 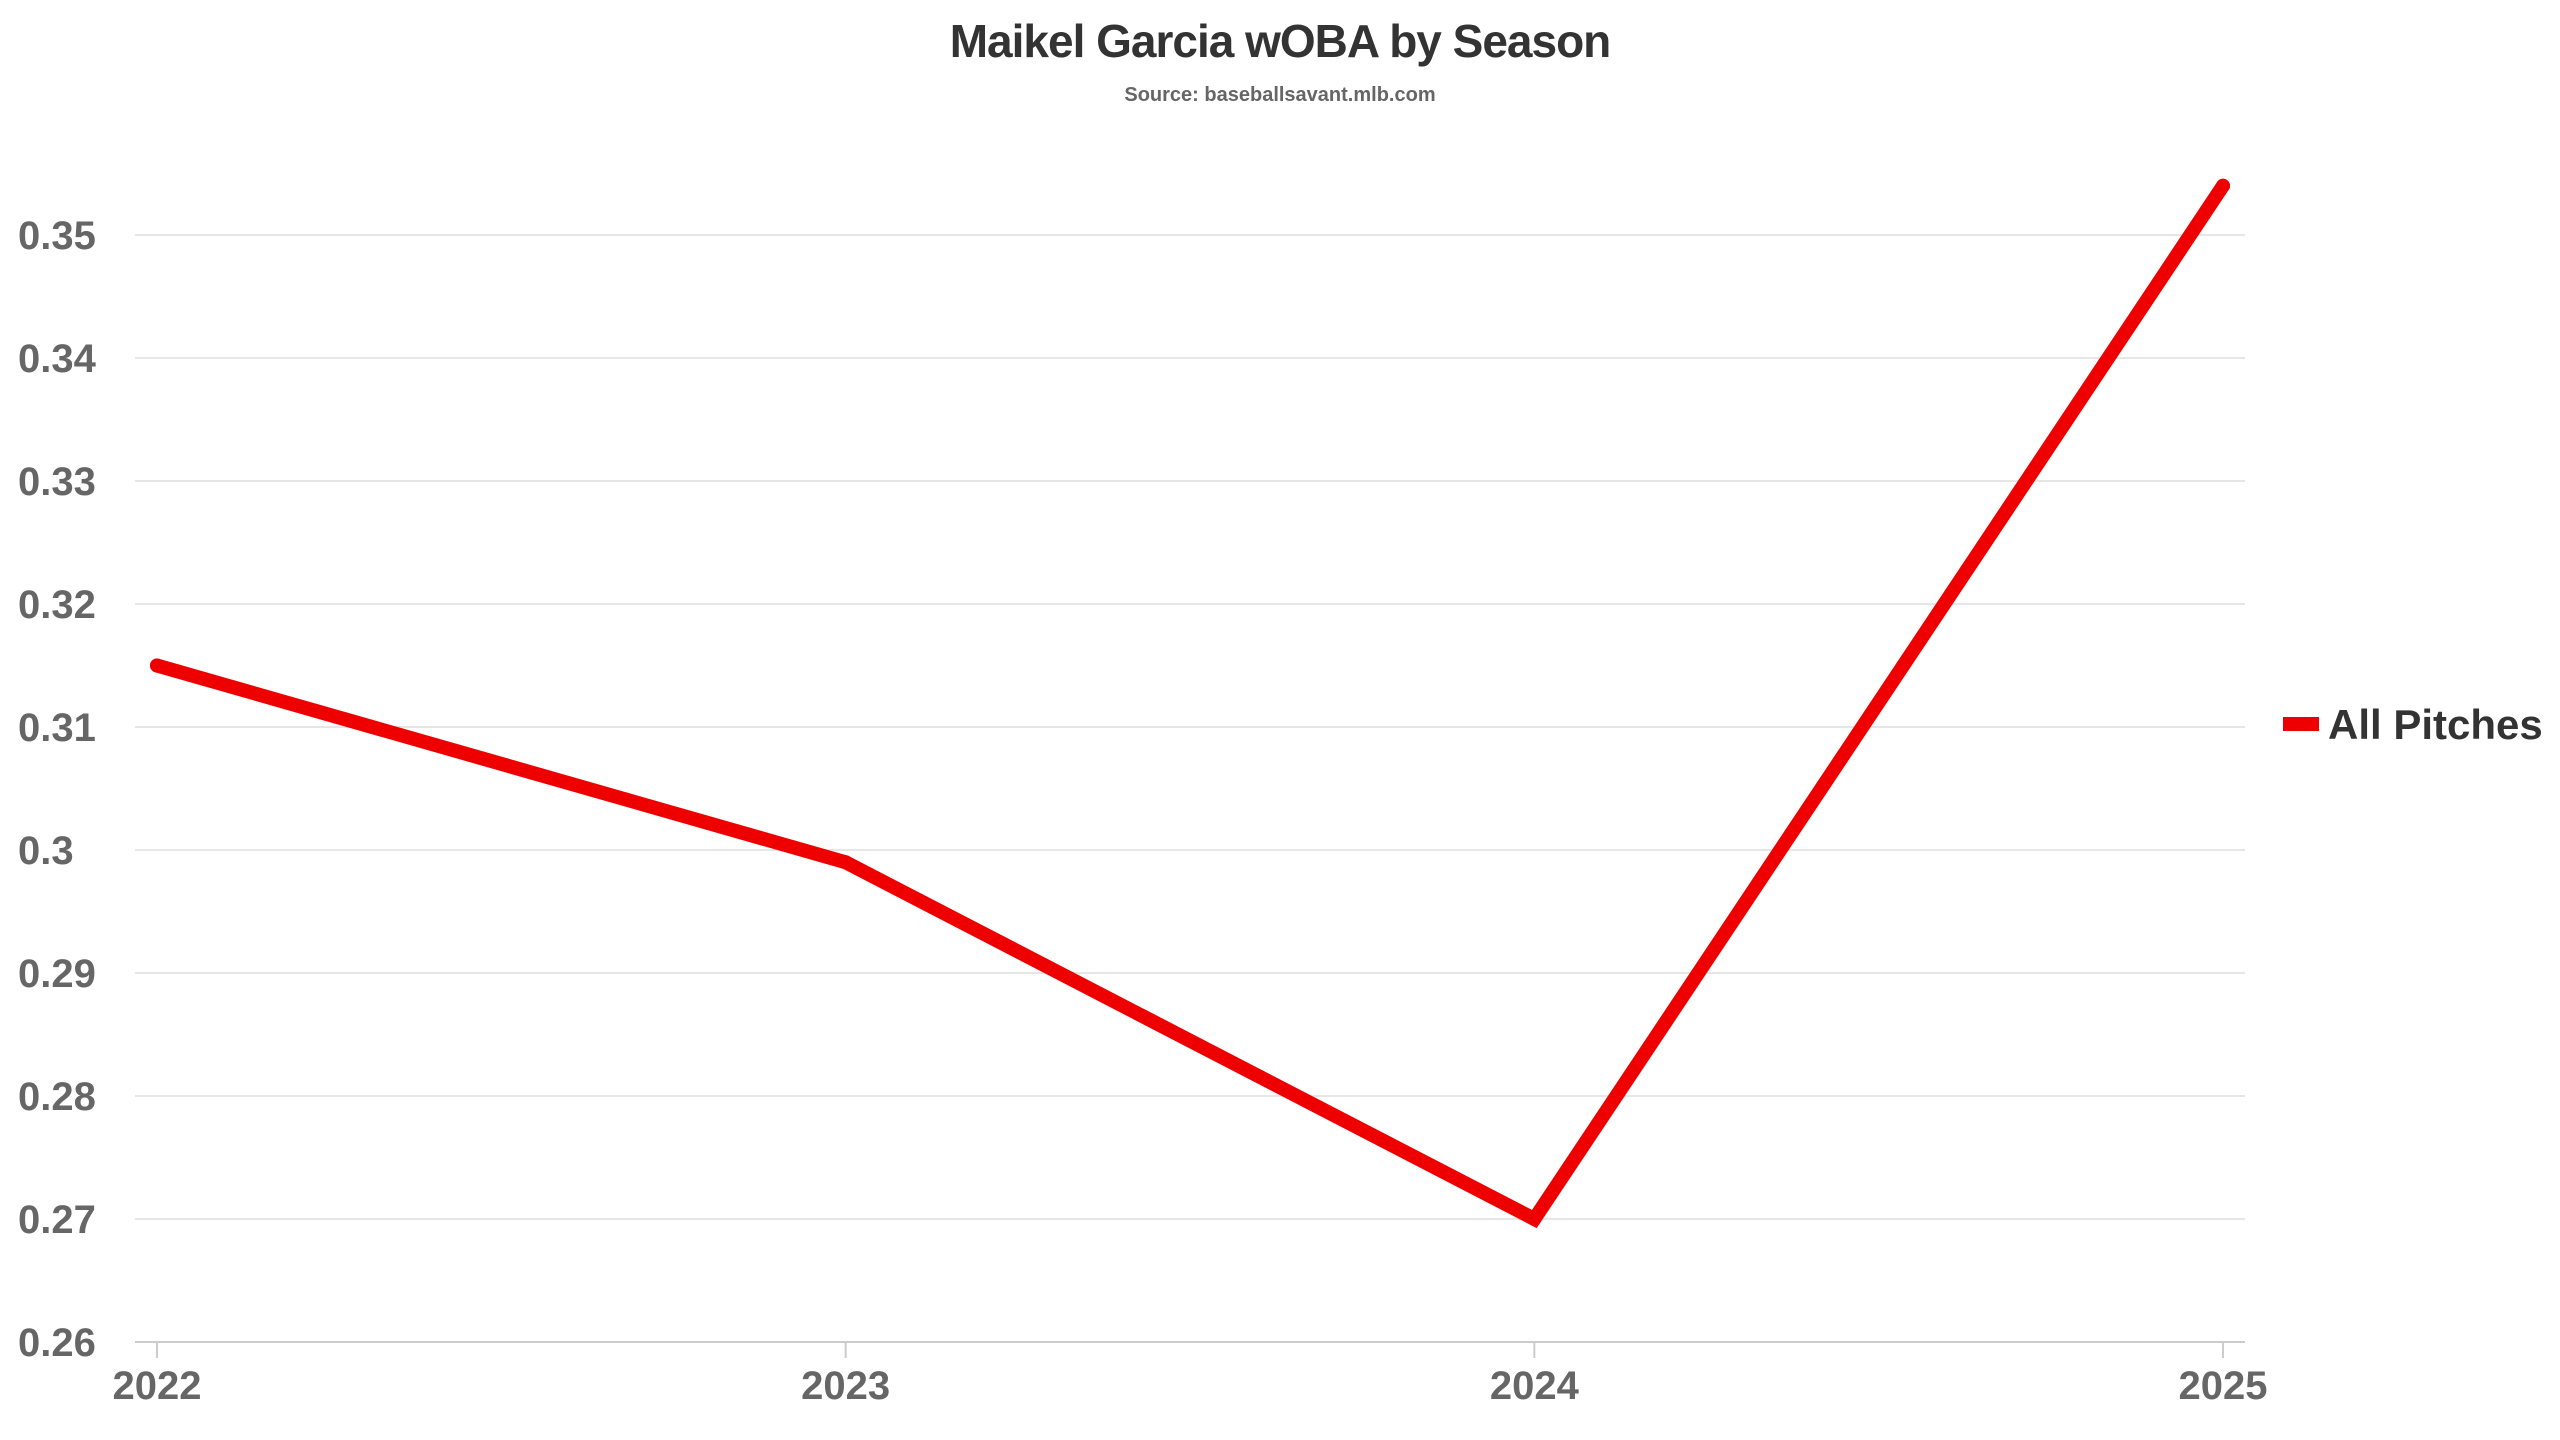 What do you see at coordinates (2223, 1386) in the screenshot?
I see `x-tick-label: 2025` at bounding box center [2223, 1386].